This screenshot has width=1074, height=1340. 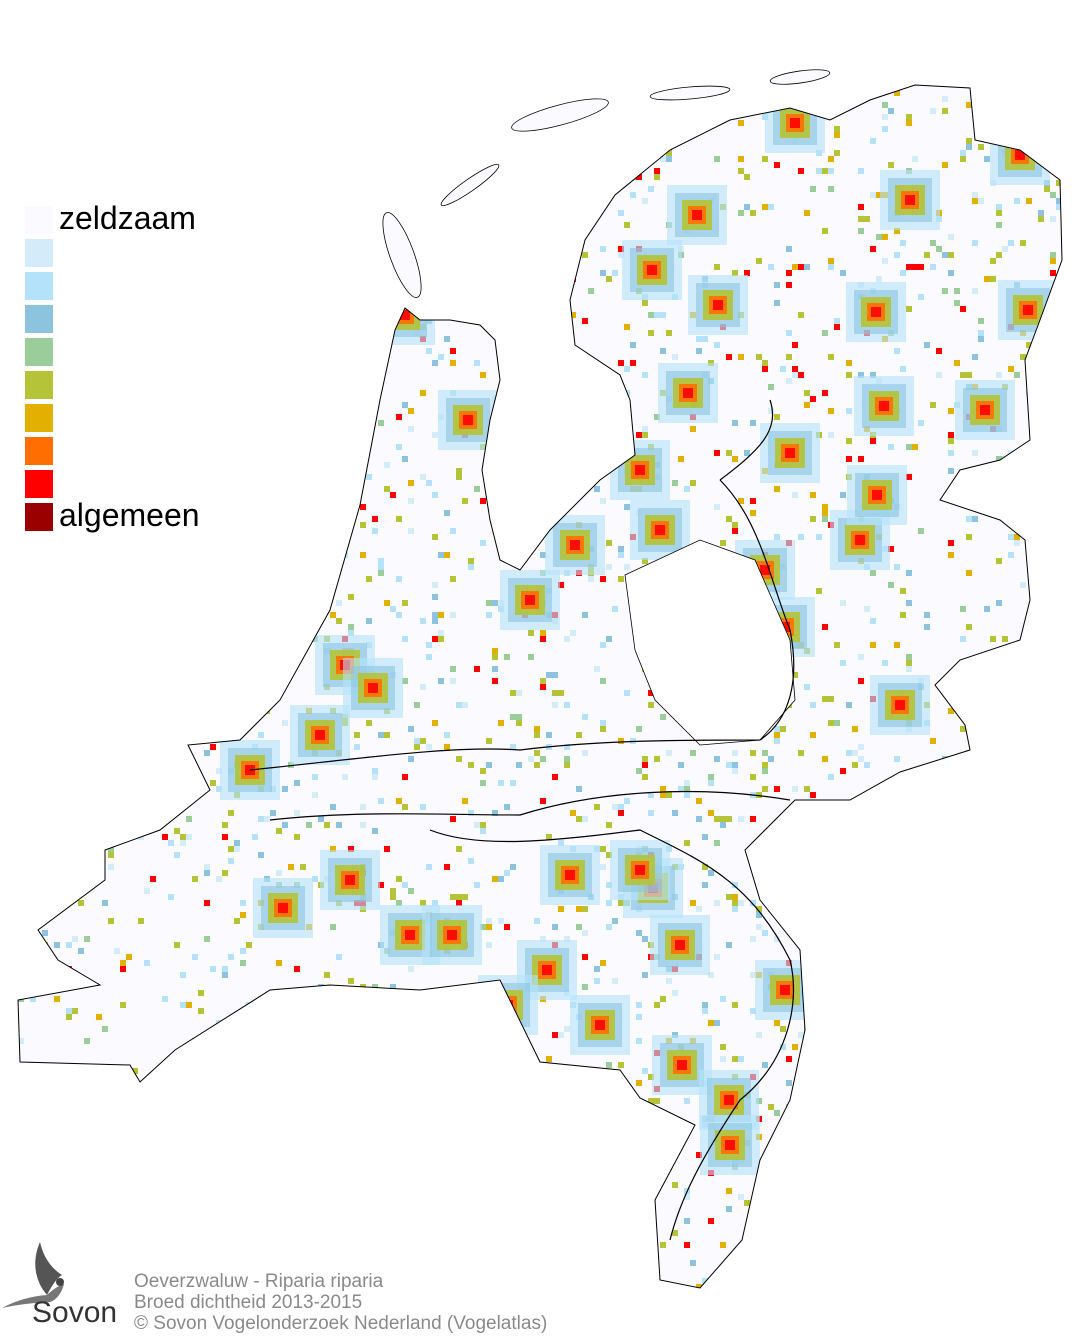 I want to click on legend-swatch, so click(x=39, y=319).